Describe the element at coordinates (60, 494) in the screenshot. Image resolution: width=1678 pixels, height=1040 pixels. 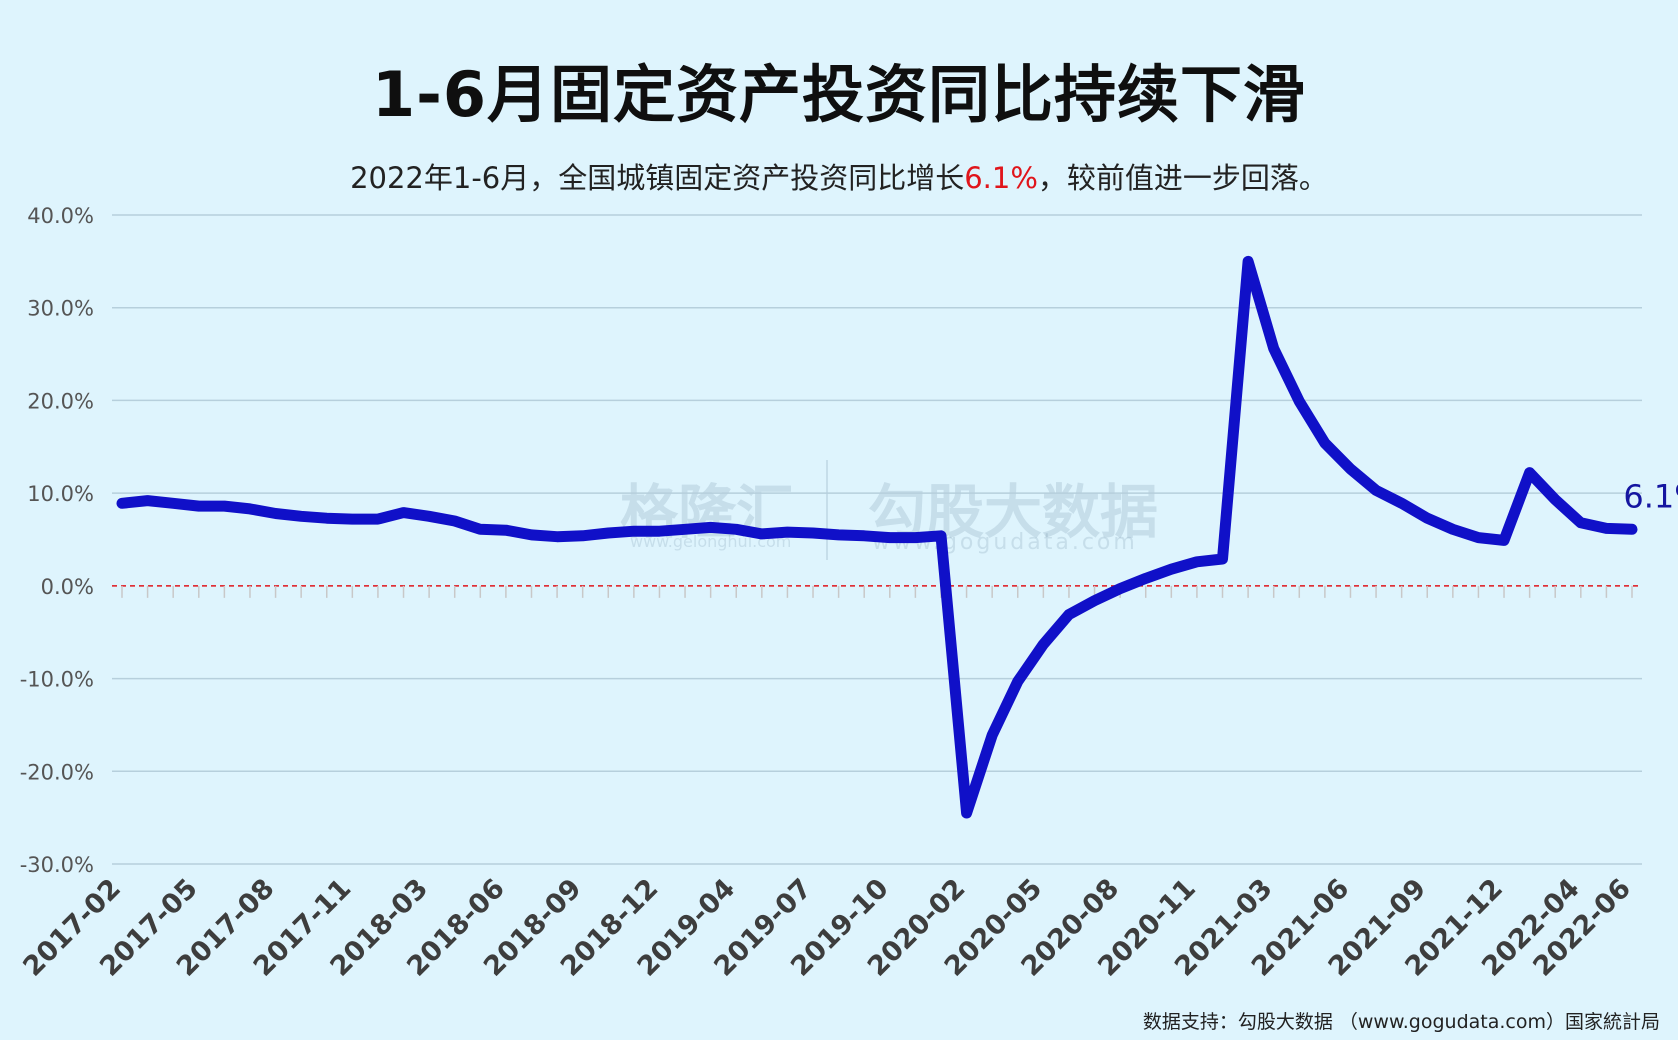
I see `y-tick-label: 10.0%` at that location.